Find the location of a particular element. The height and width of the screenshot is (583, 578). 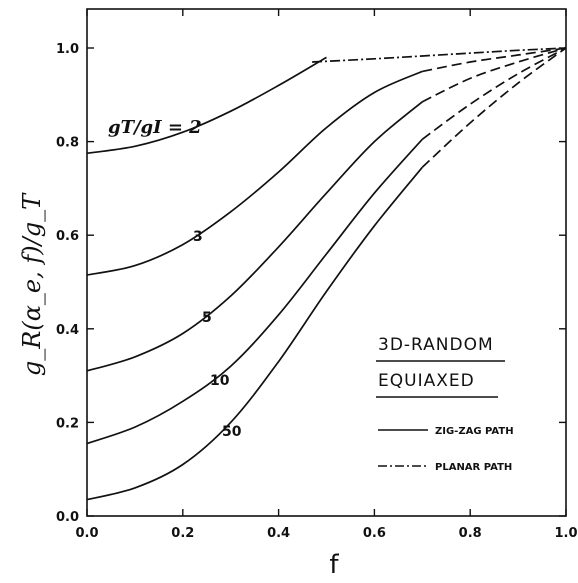

curve-label-3: 5 is located at coordinates (207, 318).